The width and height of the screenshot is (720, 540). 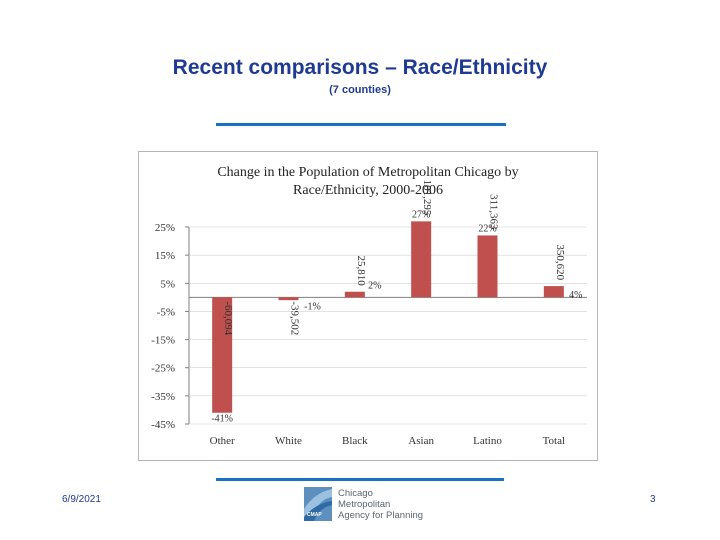 I want to click on page-number: 3, so click(x=653, y=499).